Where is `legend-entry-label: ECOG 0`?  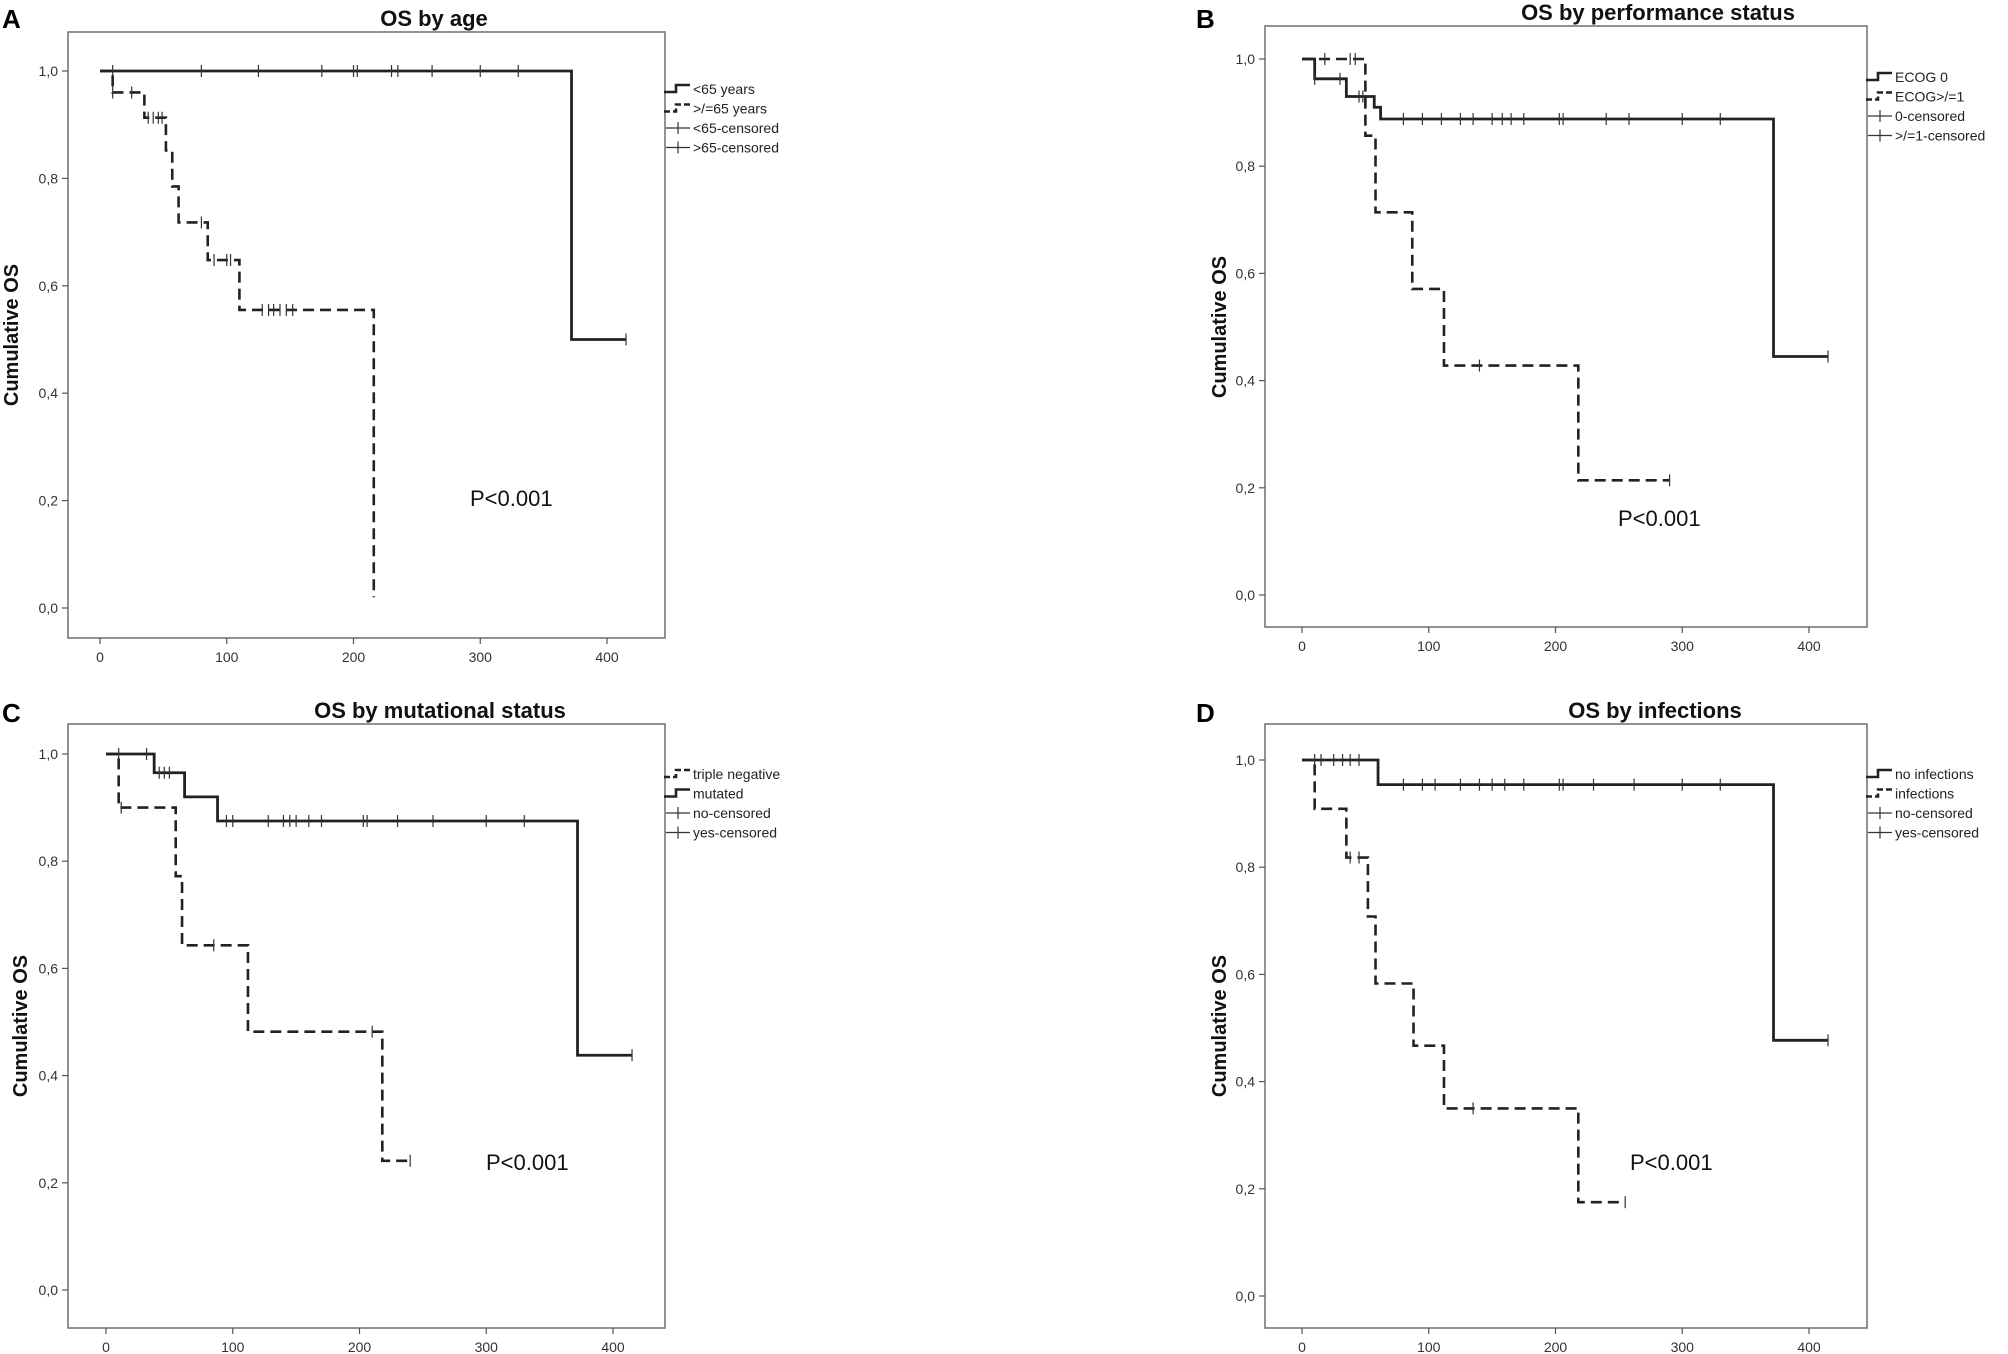 legend-entry-label: ECOG 0 is located at coordinates (1921, 77).